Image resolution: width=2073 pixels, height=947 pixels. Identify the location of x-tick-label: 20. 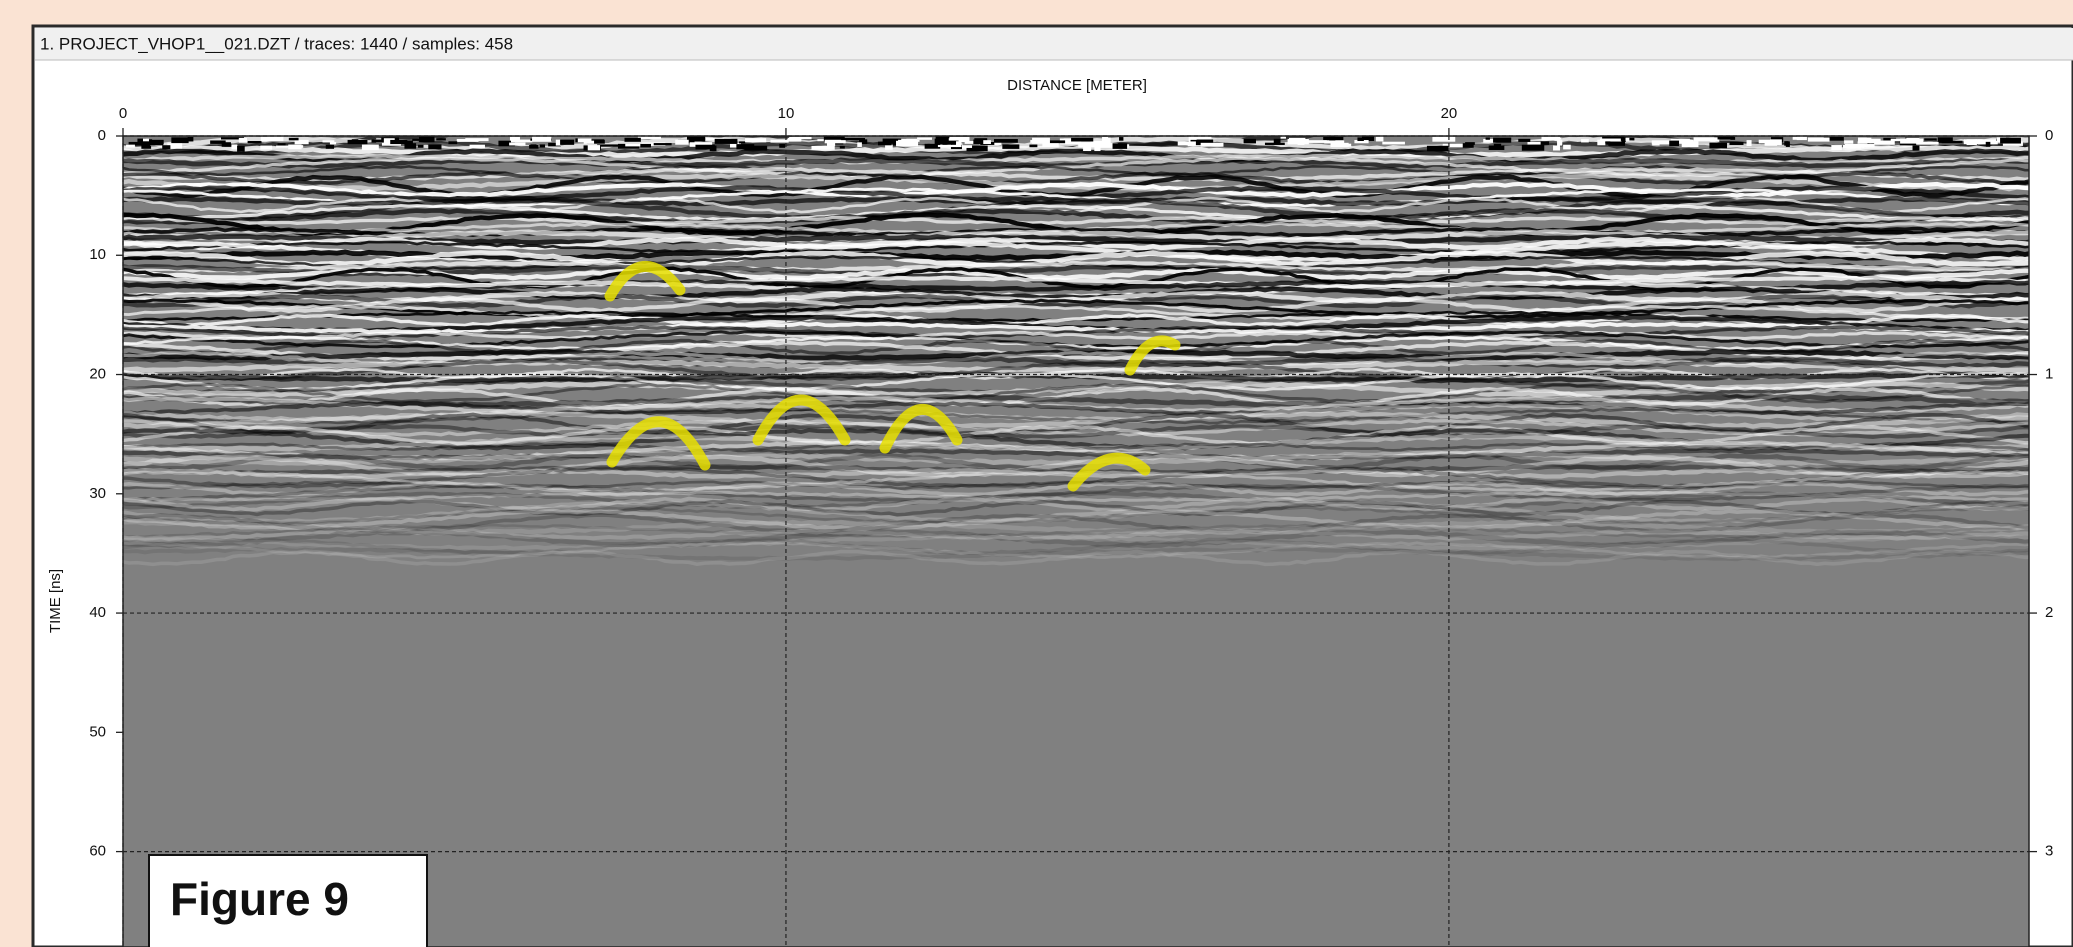
(1449, 113).